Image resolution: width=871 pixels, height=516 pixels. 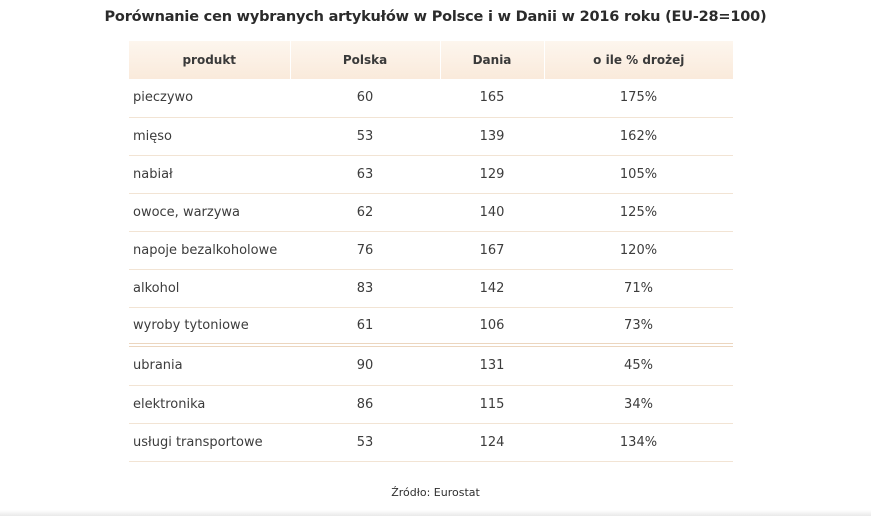 What do you see at coordinates (492, 136) in the screenshot?
I see `cell-denmark: 139` at bounding box center [492, 136].